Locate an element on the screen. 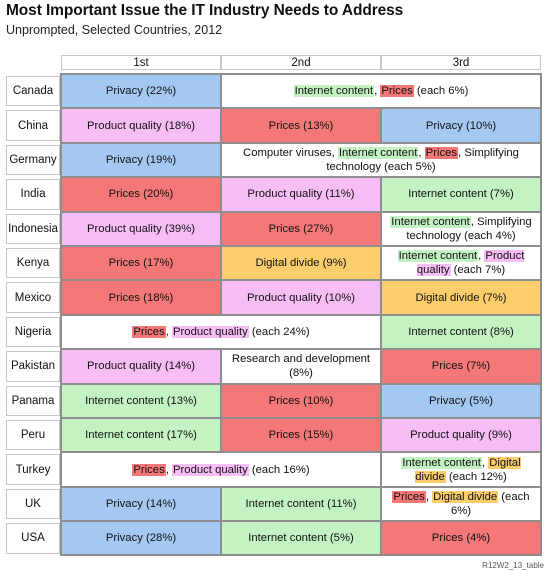  cell-text: Prices (18%) is located at coordinates (141, 298).